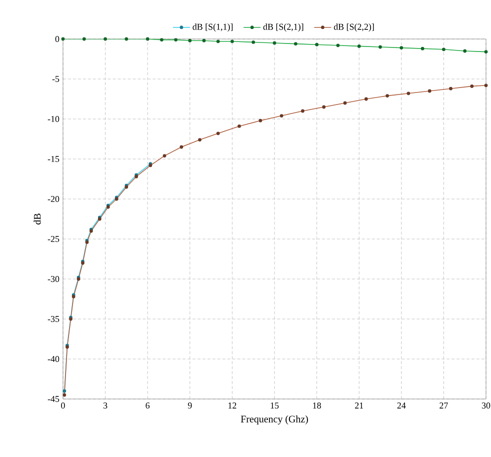 This screenshot has width=491, height=457. I want to click on y-tick-label: -10, so click(54, 119).